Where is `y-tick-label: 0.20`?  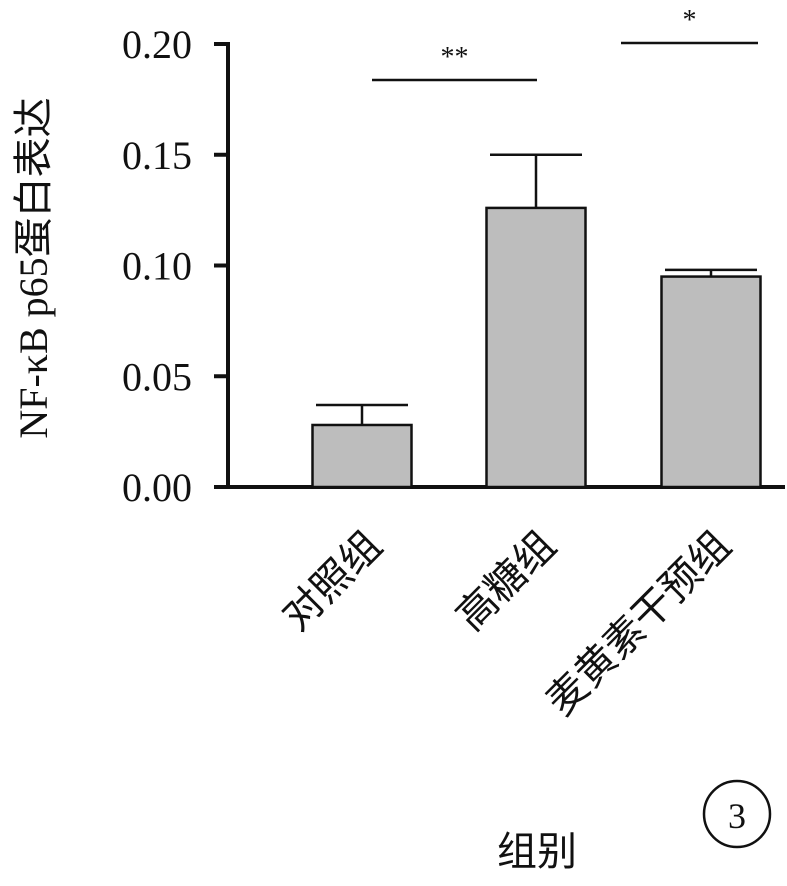
y-tick-label: 0.20 is located at coordinates (157, 44).